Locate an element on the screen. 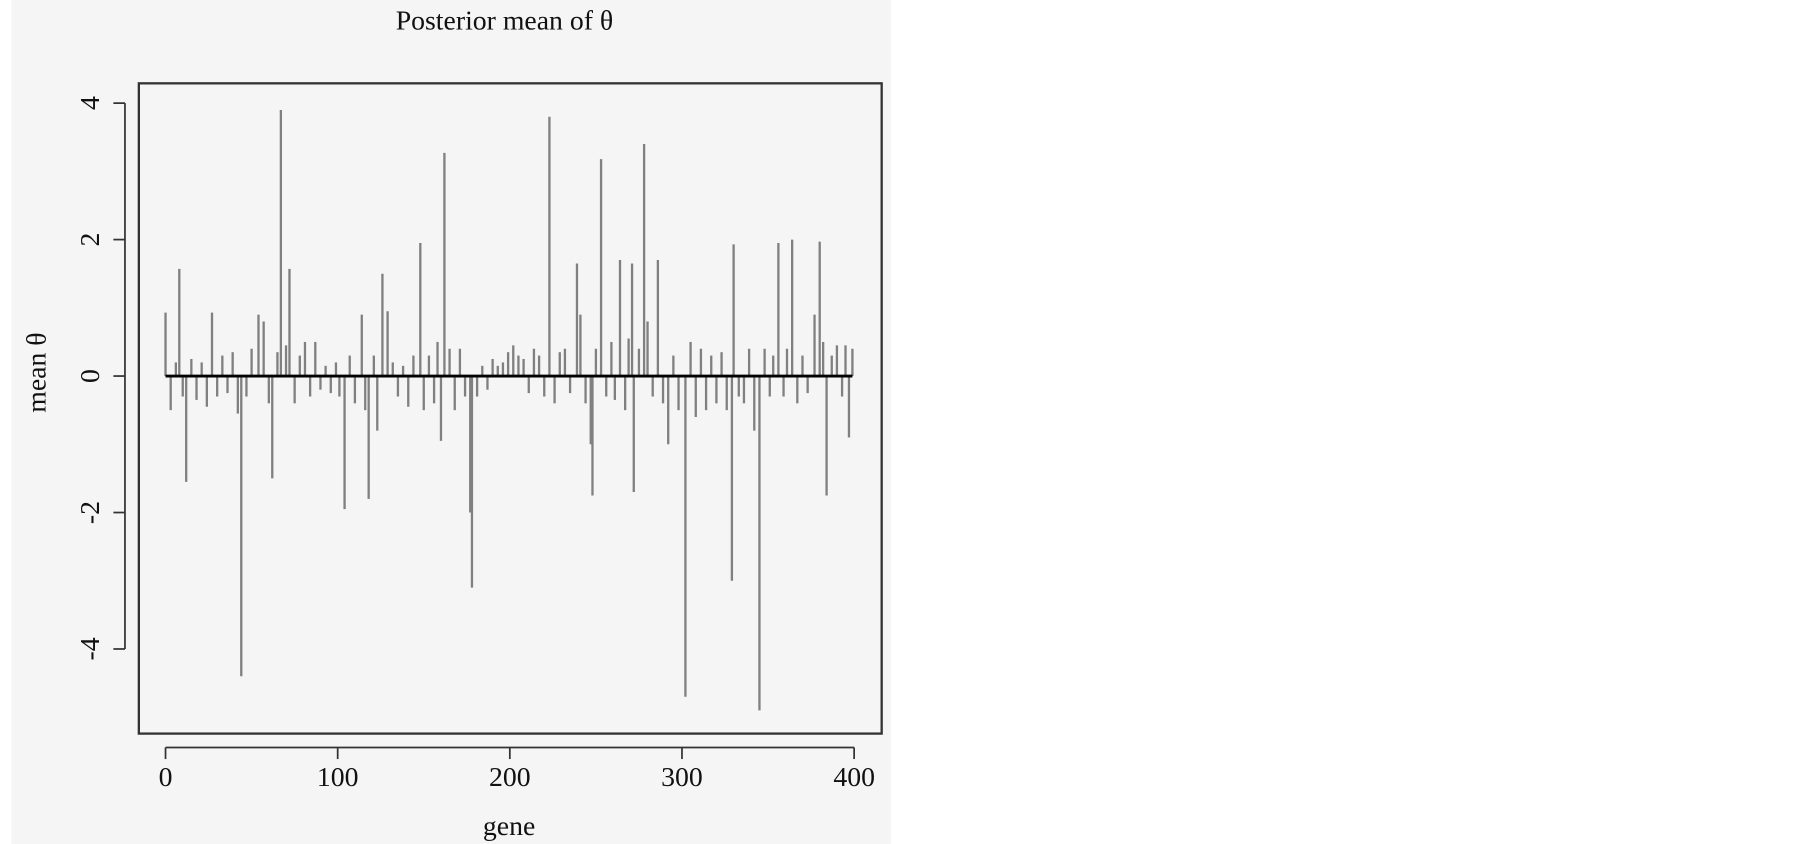  x-tick-label: 0 is located at coordinates (166, 777).